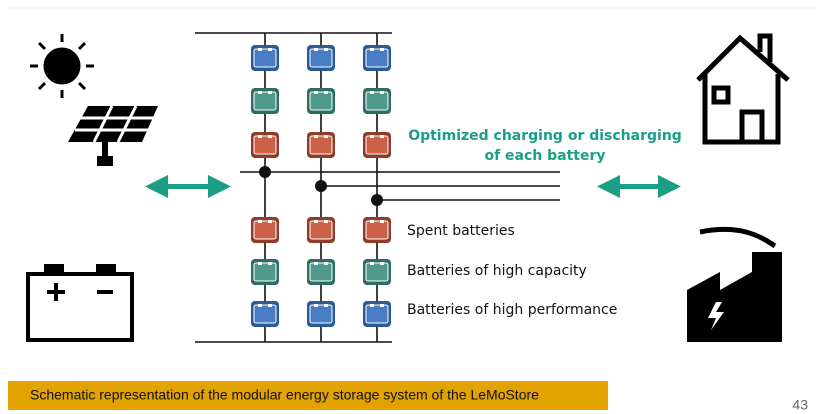  What do you see at coordinates (545, 136) in the screenshot?
I see `annotation-line: Optimized charging or discharging` at bounding box center [545, 136].